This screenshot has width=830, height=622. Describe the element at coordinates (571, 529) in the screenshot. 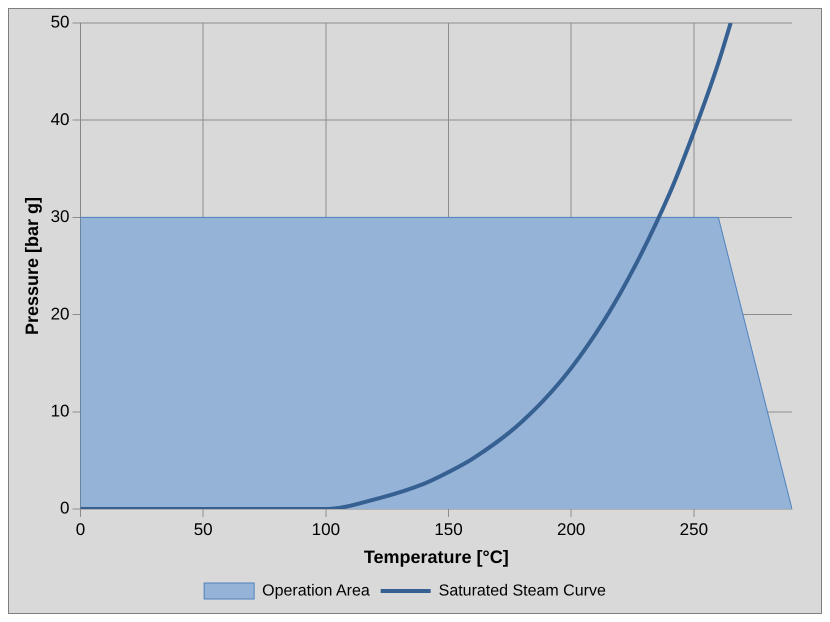

I see `x-tick-label: 200` at that location.